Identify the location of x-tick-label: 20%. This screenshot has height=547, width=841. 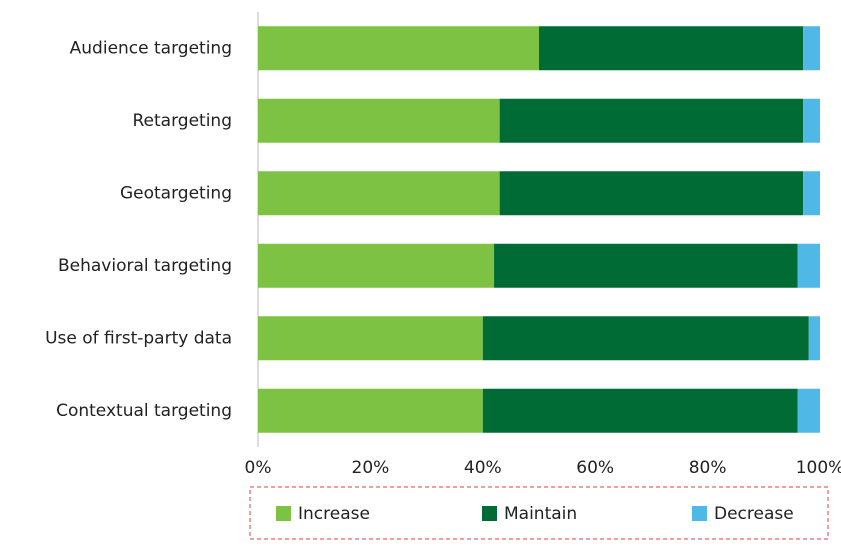
(371, 468).